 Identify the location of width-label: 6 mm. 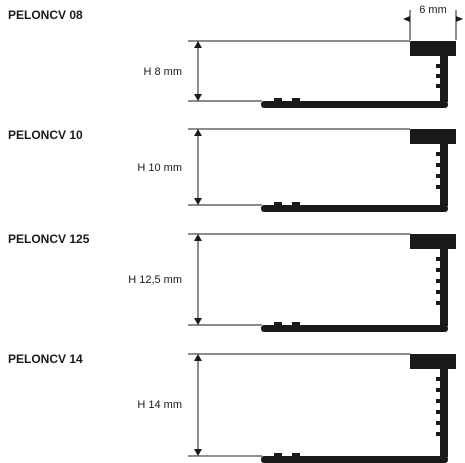
(433, 10).